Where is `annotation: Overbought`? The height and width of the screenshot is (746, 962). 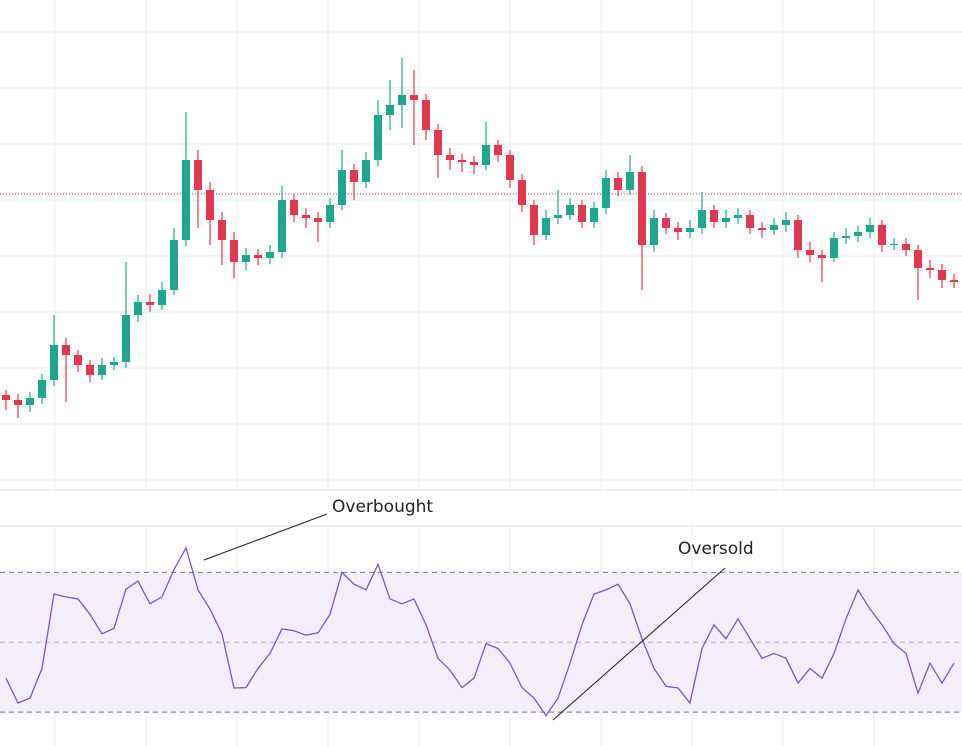
annotation: Overbought is located at coordinates (382, 507).